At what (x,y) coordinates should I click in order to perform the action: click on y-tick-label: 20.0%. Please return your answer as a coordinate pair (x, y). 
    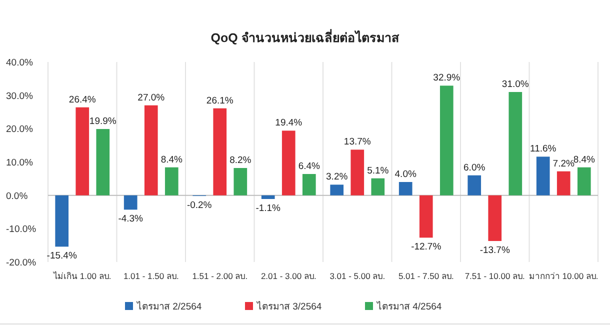
    Looking at the image, I should click on (20, 130).